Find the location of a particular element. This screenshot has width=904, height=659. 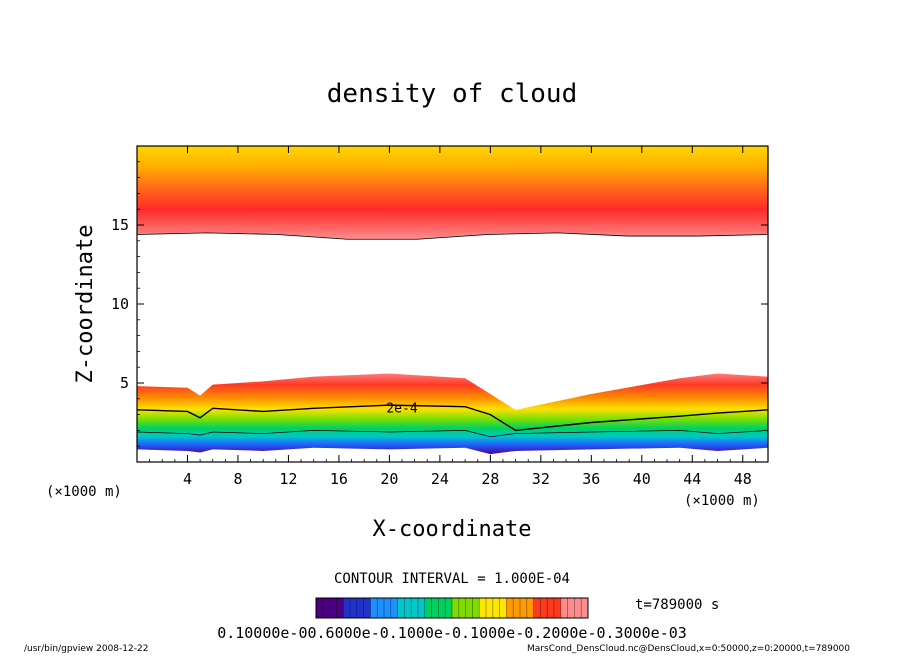

y-tick-label: 5 is located at coordinates (124, 383).